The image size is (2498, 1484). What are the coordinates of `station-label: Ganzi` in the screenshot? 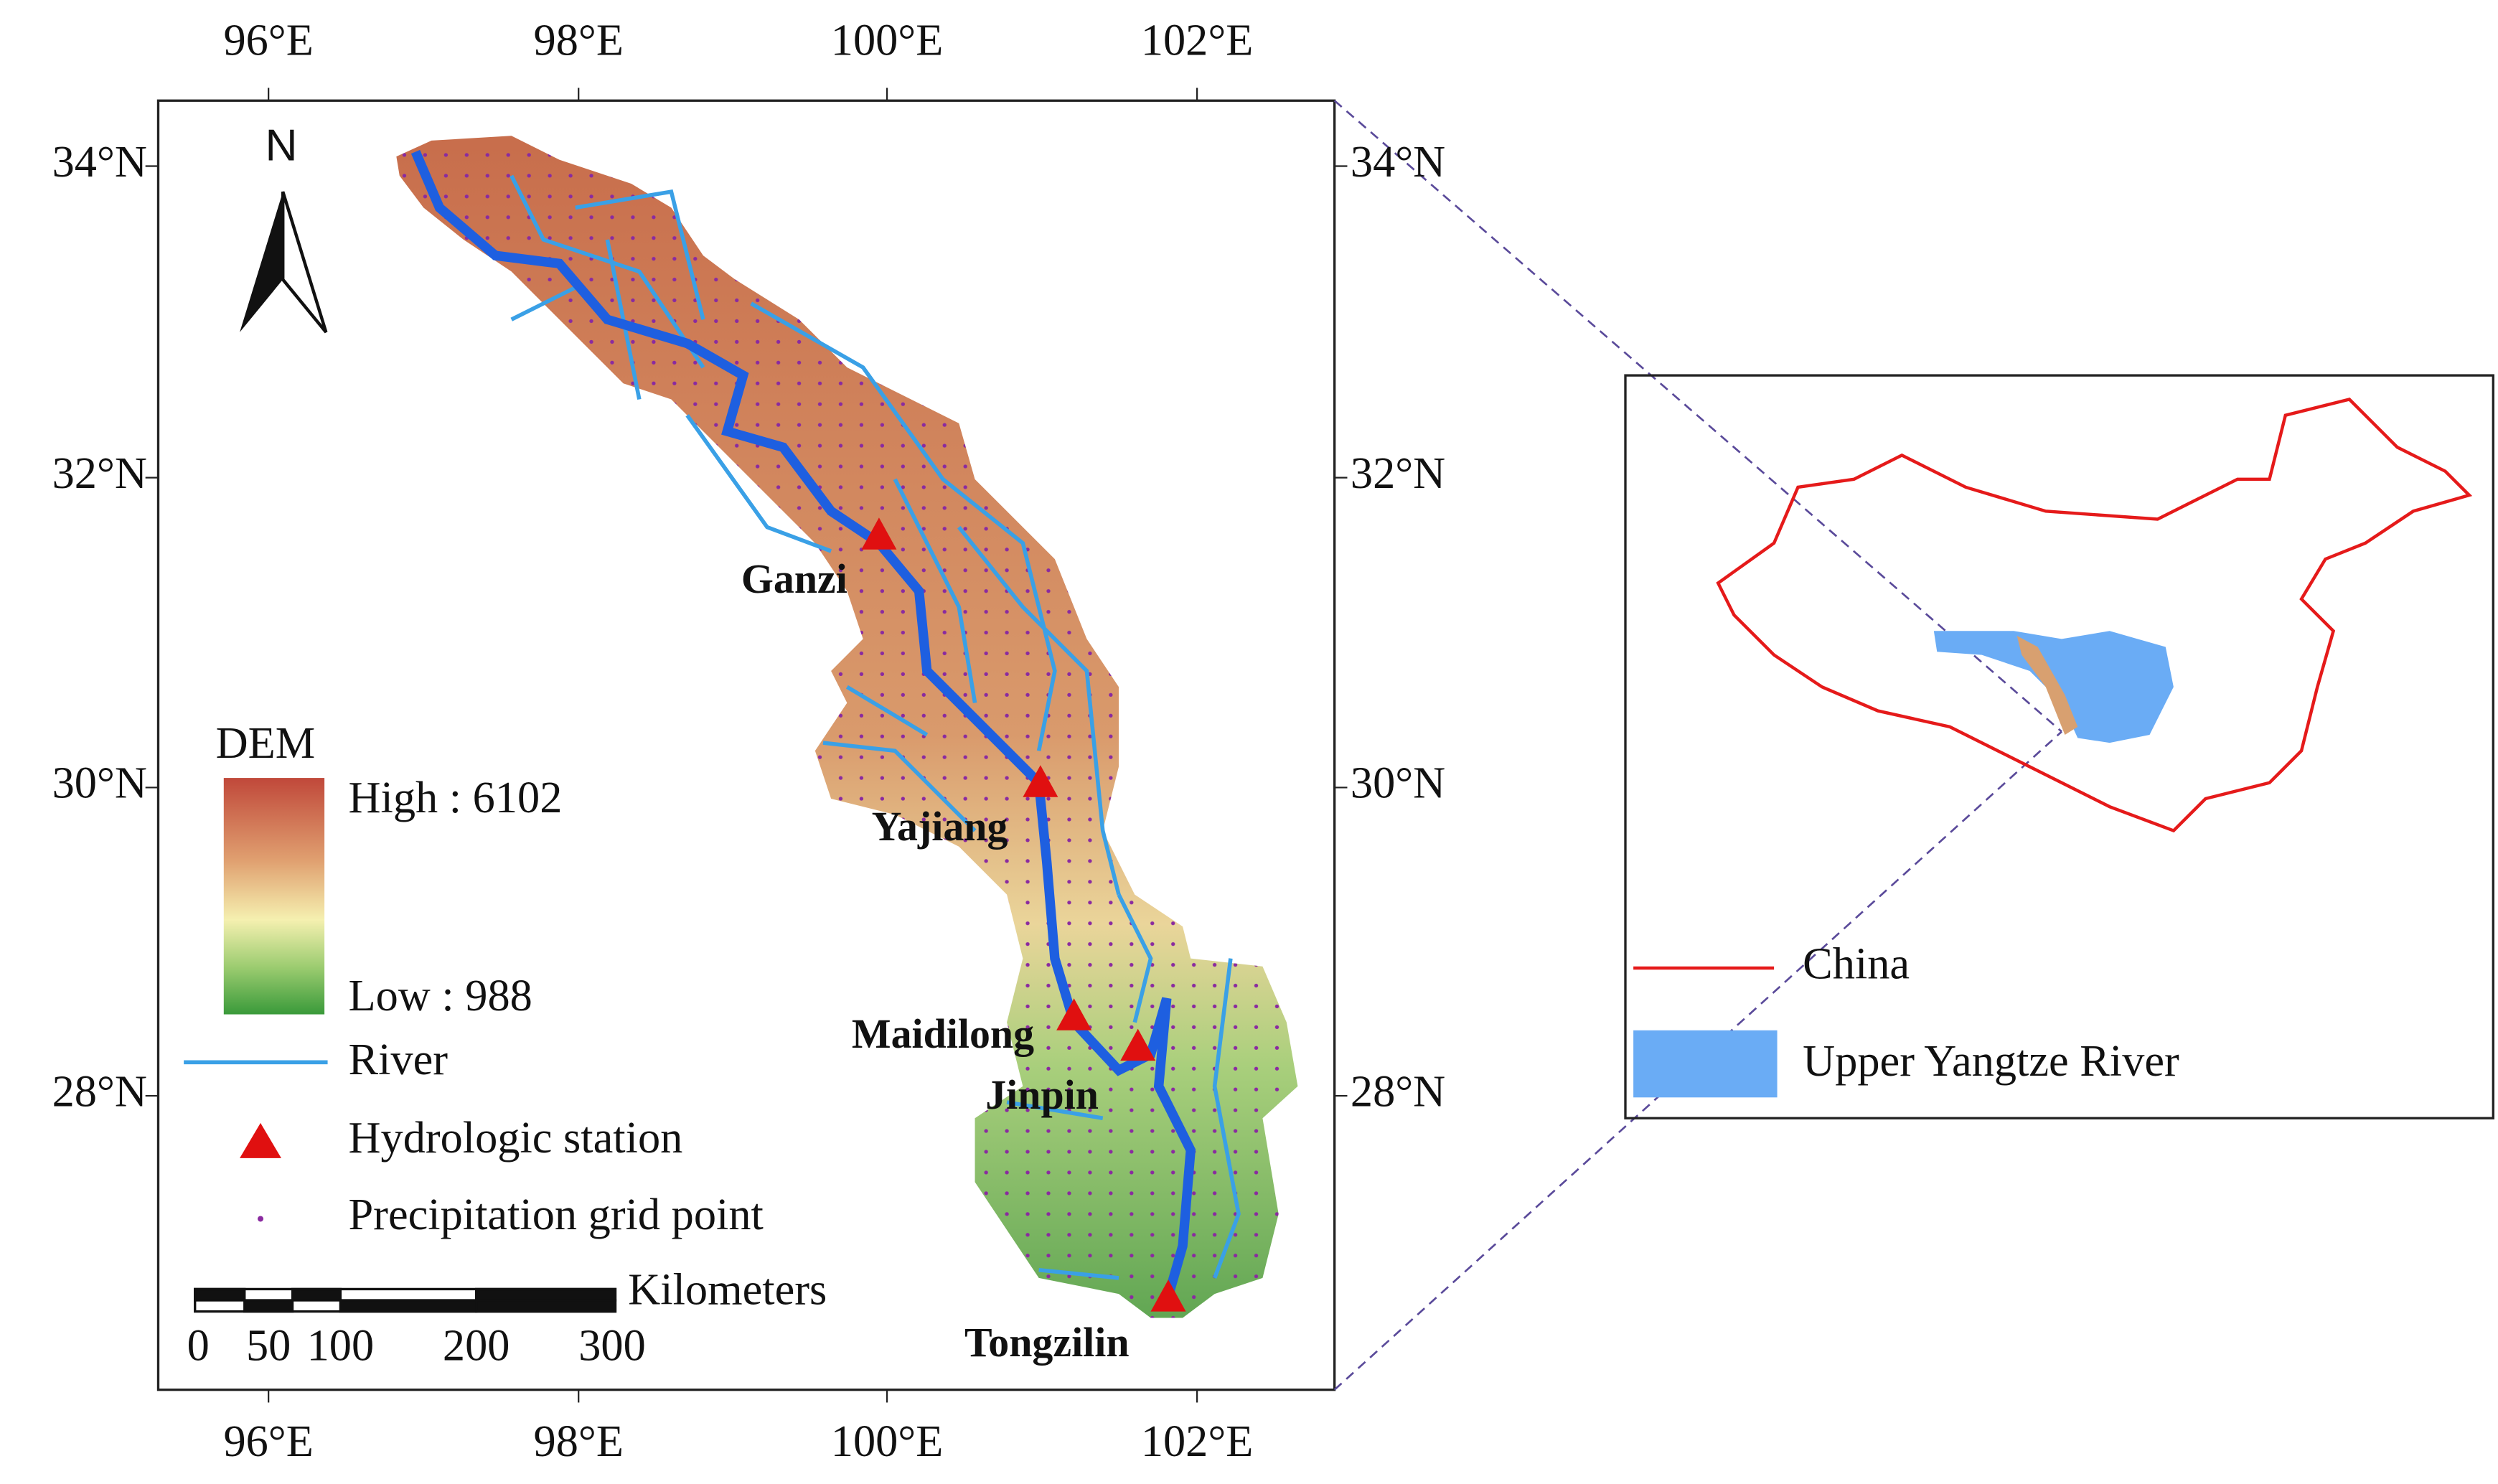 It's located at (794, 578).